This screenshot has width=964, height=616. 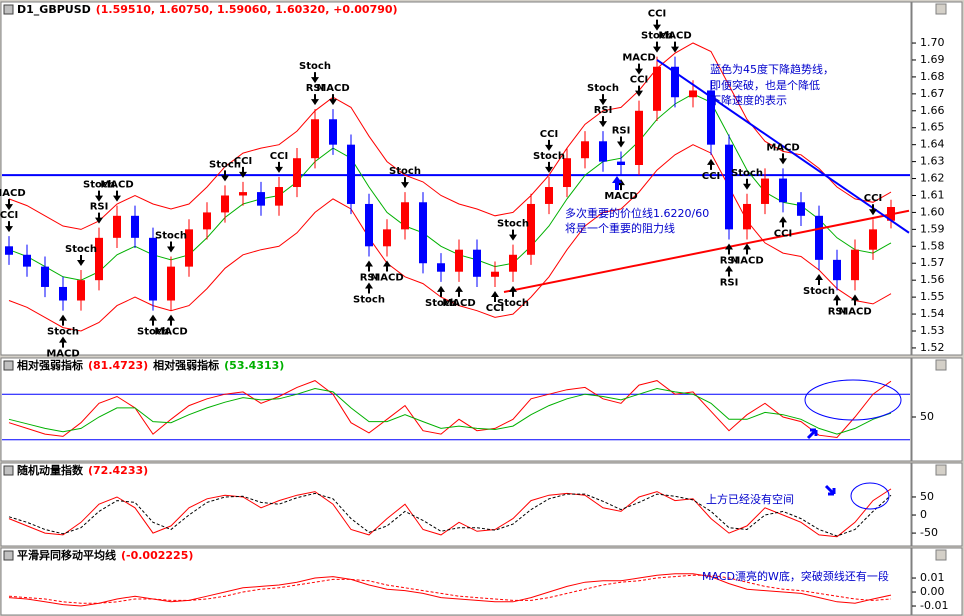 What do you see at coordinates (620, 228) in the screenshot?
I see `annotation: 将是一个重要的阻力线` at bounding box center [620, 228].